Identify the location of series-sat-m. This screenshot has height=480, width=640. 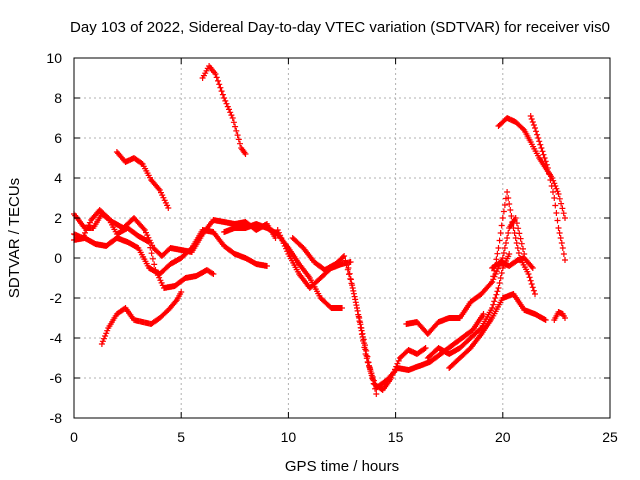
(468, 306).